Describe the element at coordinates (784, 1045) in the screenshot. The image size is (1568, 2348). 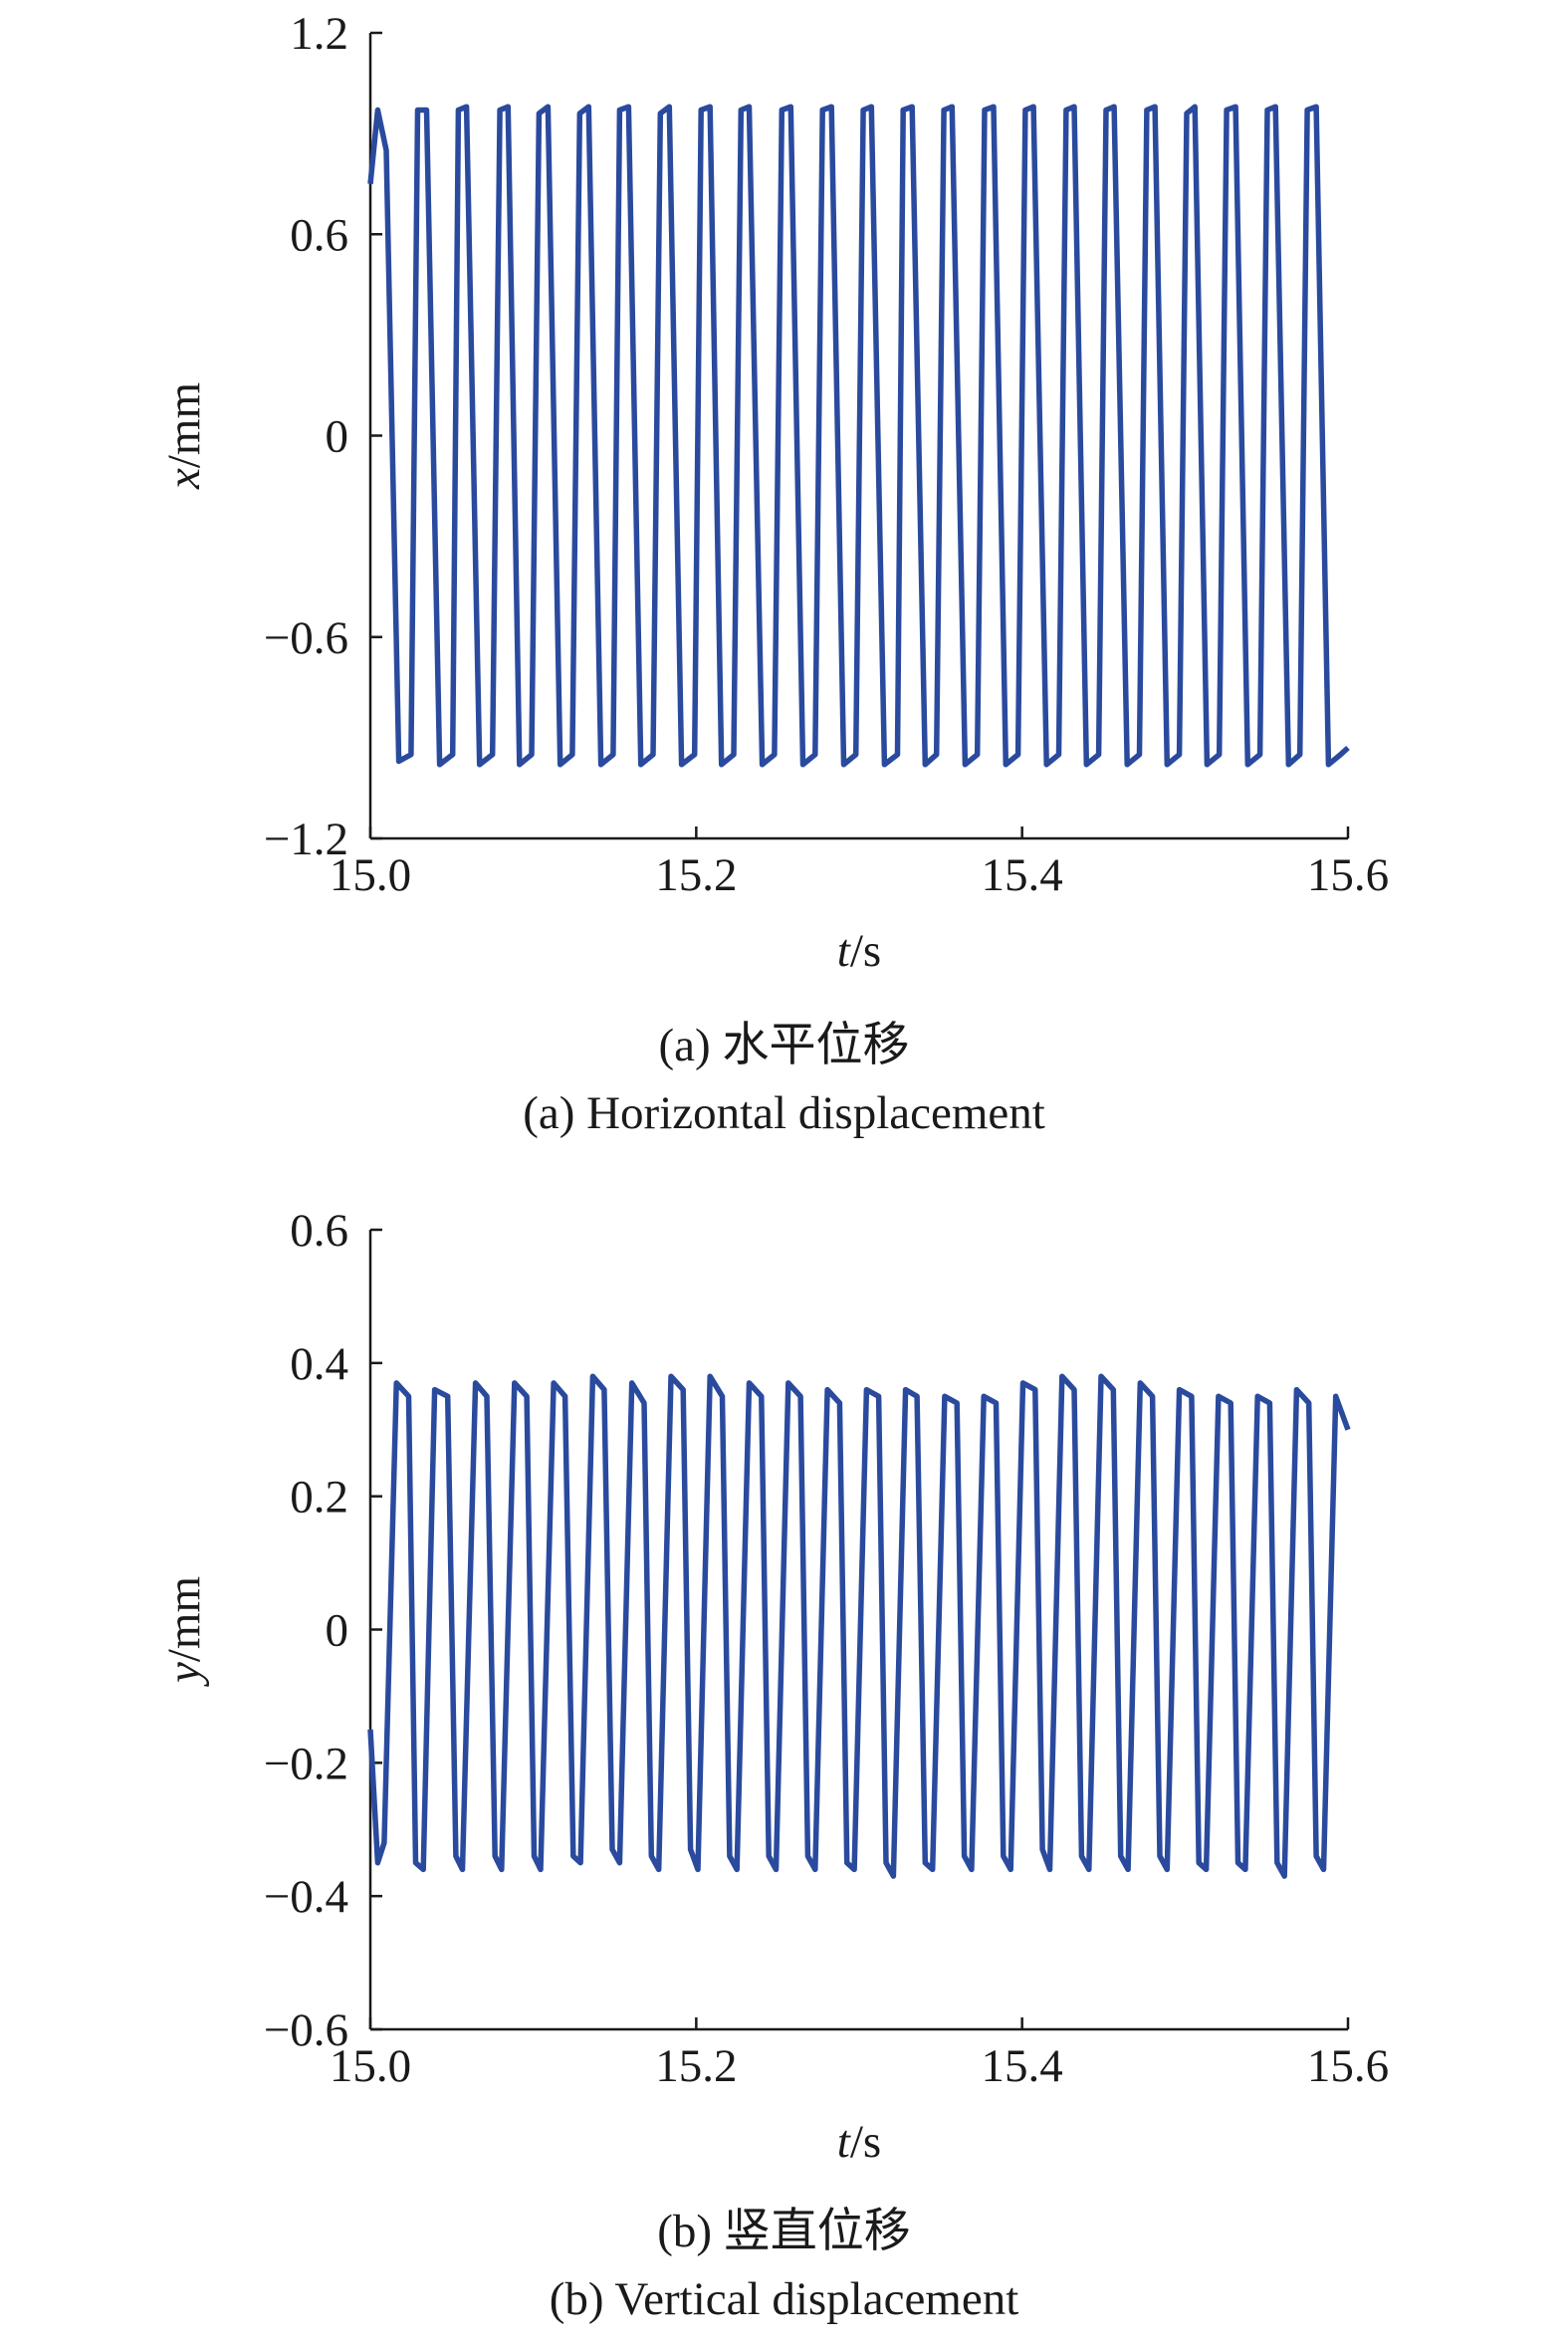
I see `caption-a-chinese: (a) 水平位移` at that location.